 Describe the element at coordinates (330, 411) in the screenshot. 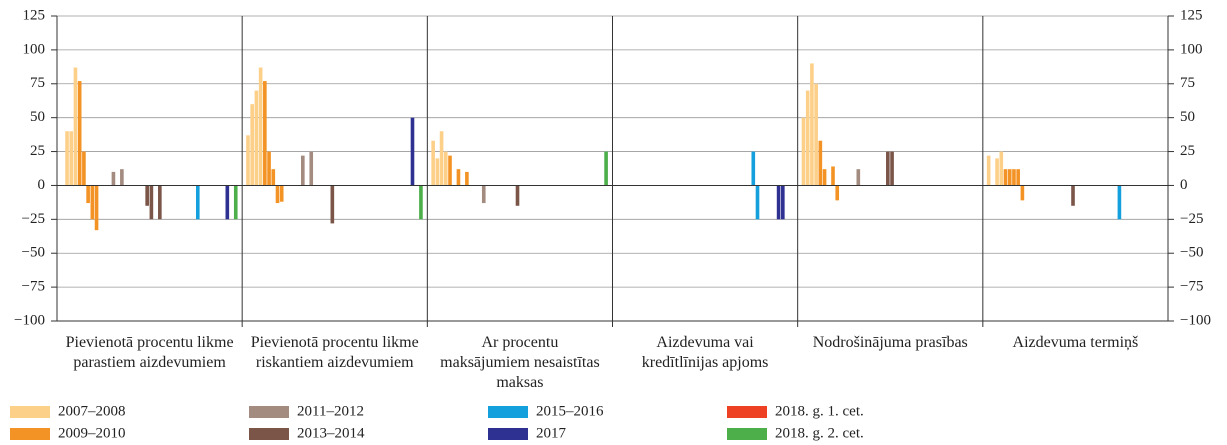

I see `legend-label: 2011–2012` at that location.